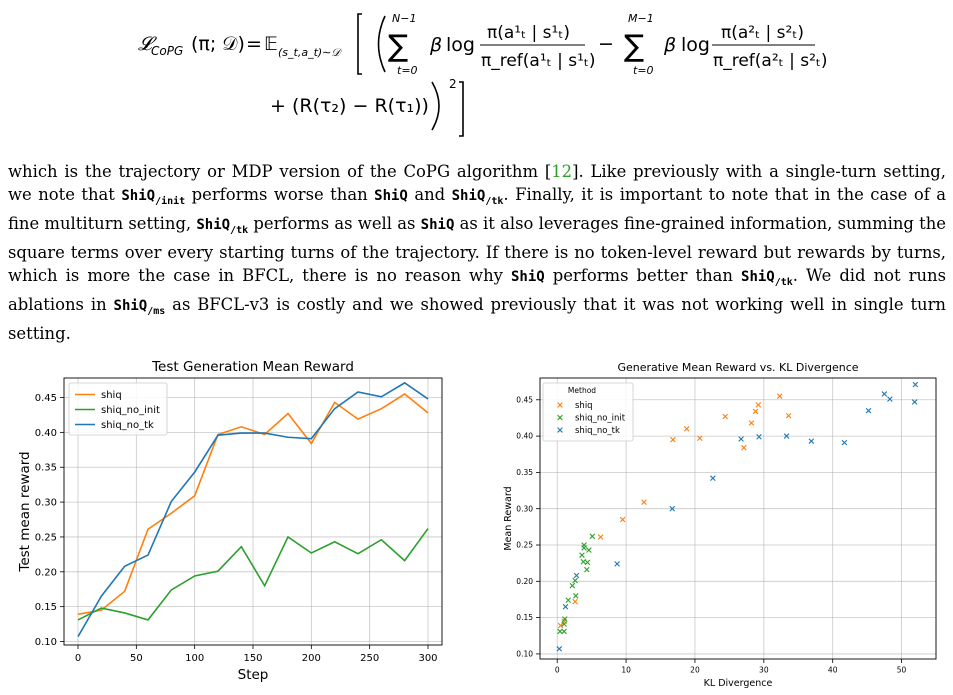 This screenshot has height=695, width=953. Describe the element at coordinates (253, 509) in the screenshot. I see `series-line-shiq_no_tk` at that location.